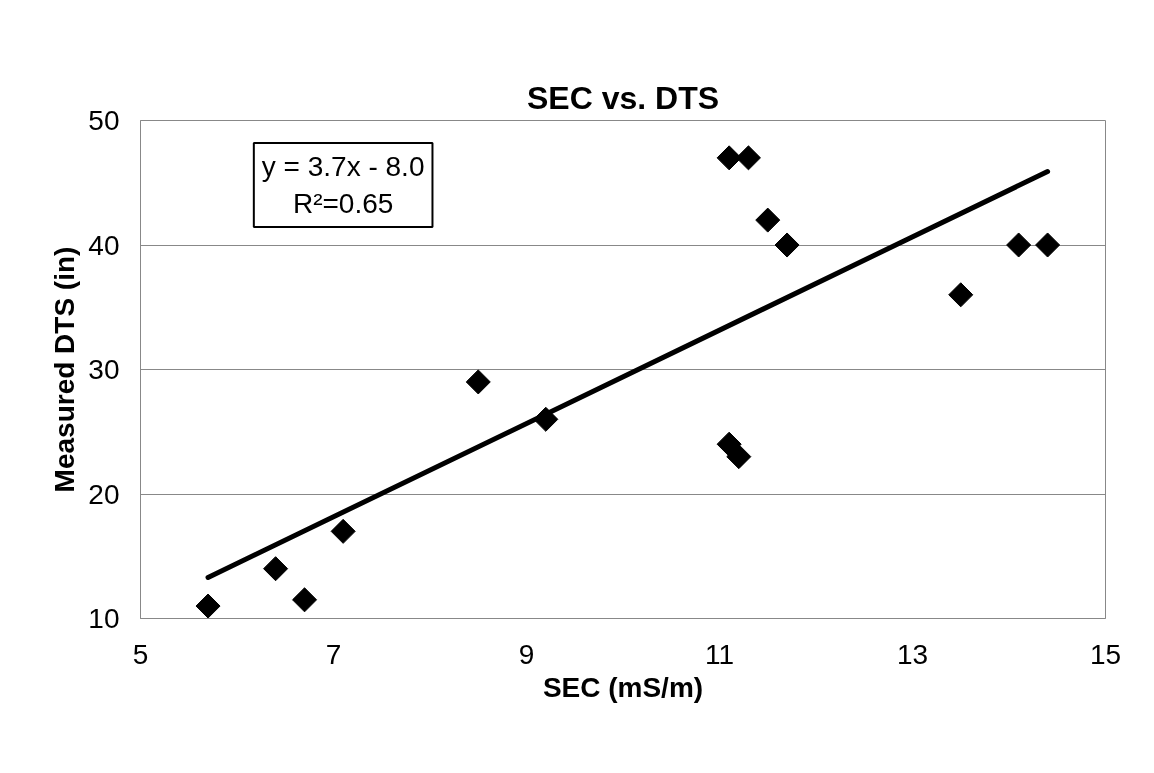  Describe the element at coordinates (104, 618) in the screenshot. I see `y-tick-label: 10` at that location.